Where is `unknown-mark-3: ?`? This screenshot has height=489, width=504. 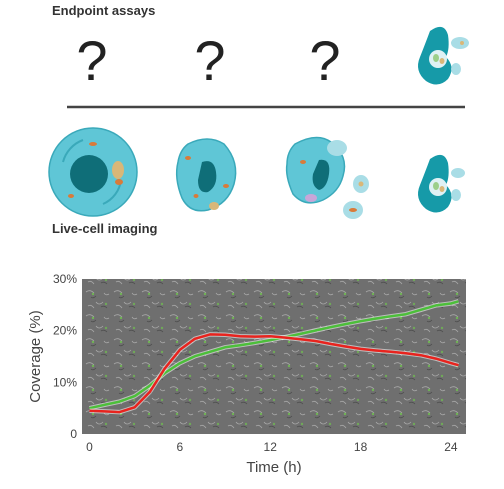
unknown-mark-3: ? is located at coordinates (324, 60).